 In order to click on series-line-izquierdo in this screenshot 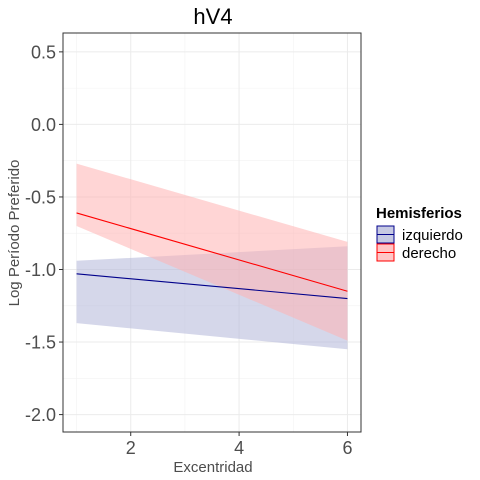, I will do `click(212, 286)`.